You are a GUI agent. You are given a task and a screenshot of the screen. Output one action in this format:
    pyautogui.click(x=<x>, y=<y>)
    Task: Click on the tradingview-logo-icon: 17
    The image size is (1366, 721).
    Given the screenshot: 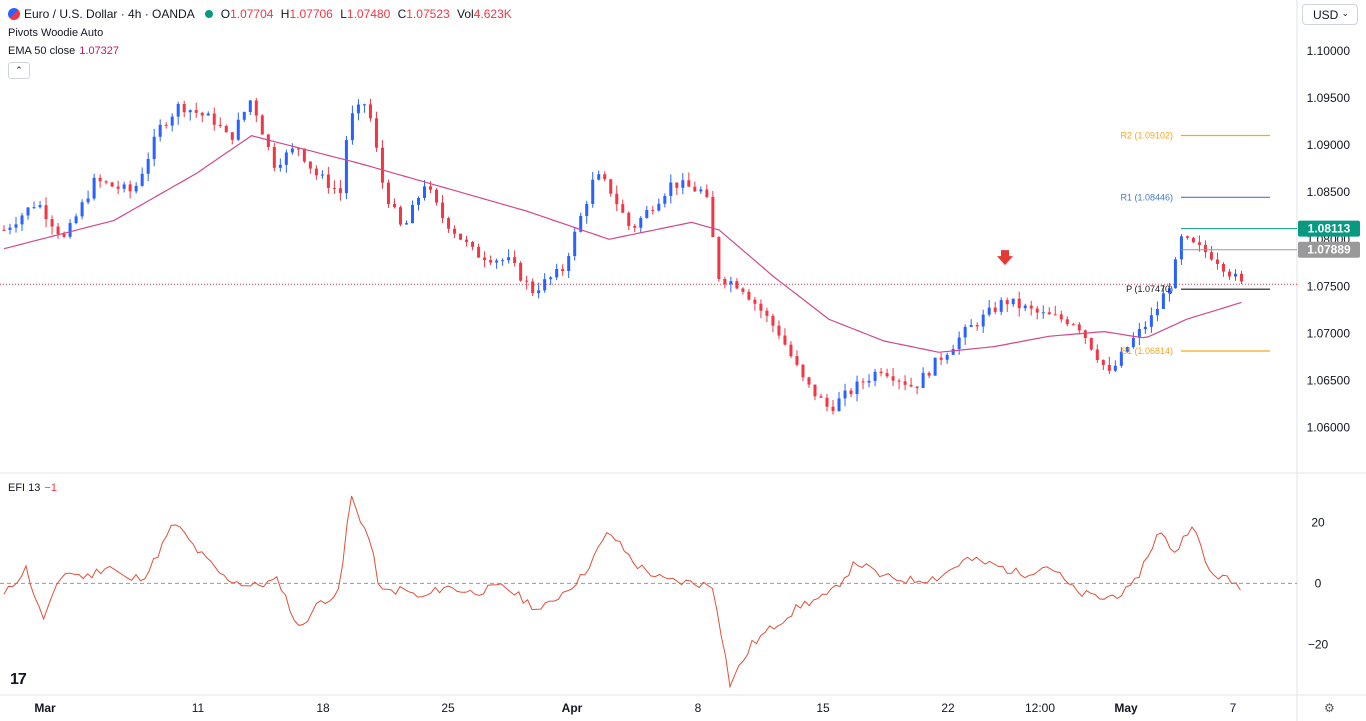 What is the action you would take?
    pyautogui.click(x=18, y=679)
    